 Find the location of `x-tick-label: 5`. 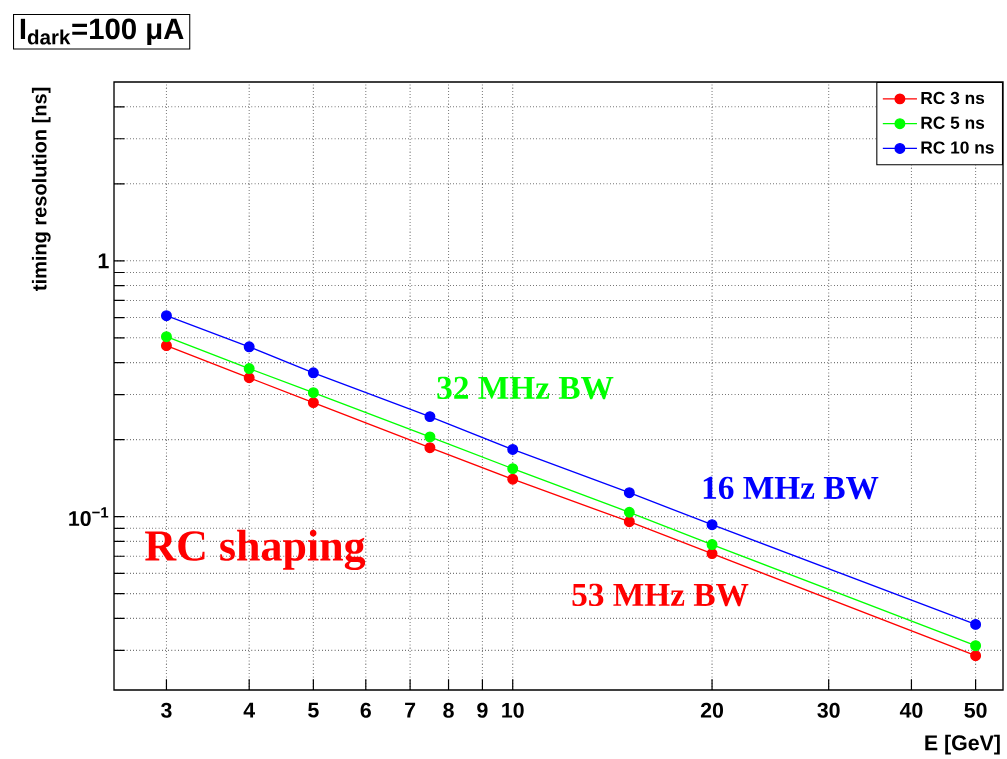

x-tick-label: 5 is located at coordinates (313, 710).